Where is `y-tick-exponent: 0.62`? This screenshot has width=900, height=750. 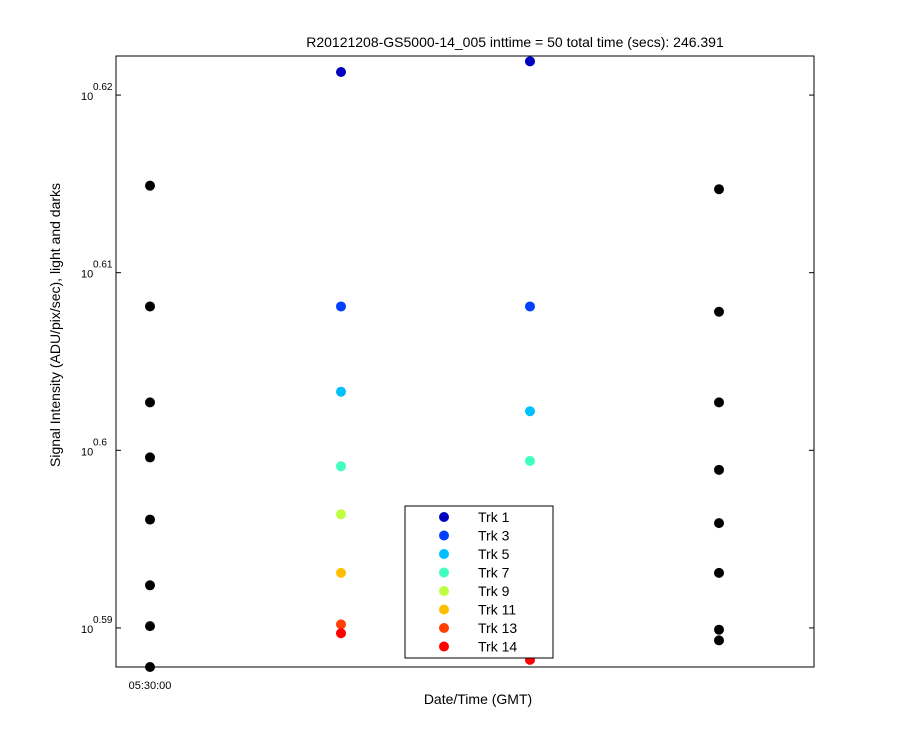
y-tick-exponent: 0.62 is located at coordinates (103, 87).